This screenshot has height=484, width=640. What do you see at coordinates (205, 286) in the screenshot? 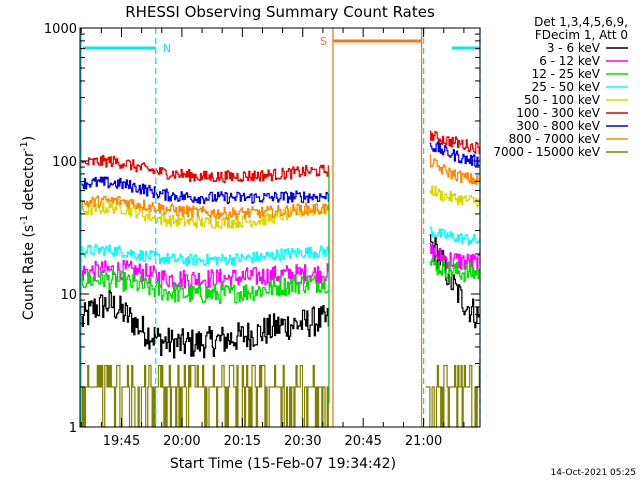
I see `series-line-12-25--a` at bounding box center [205, 286].